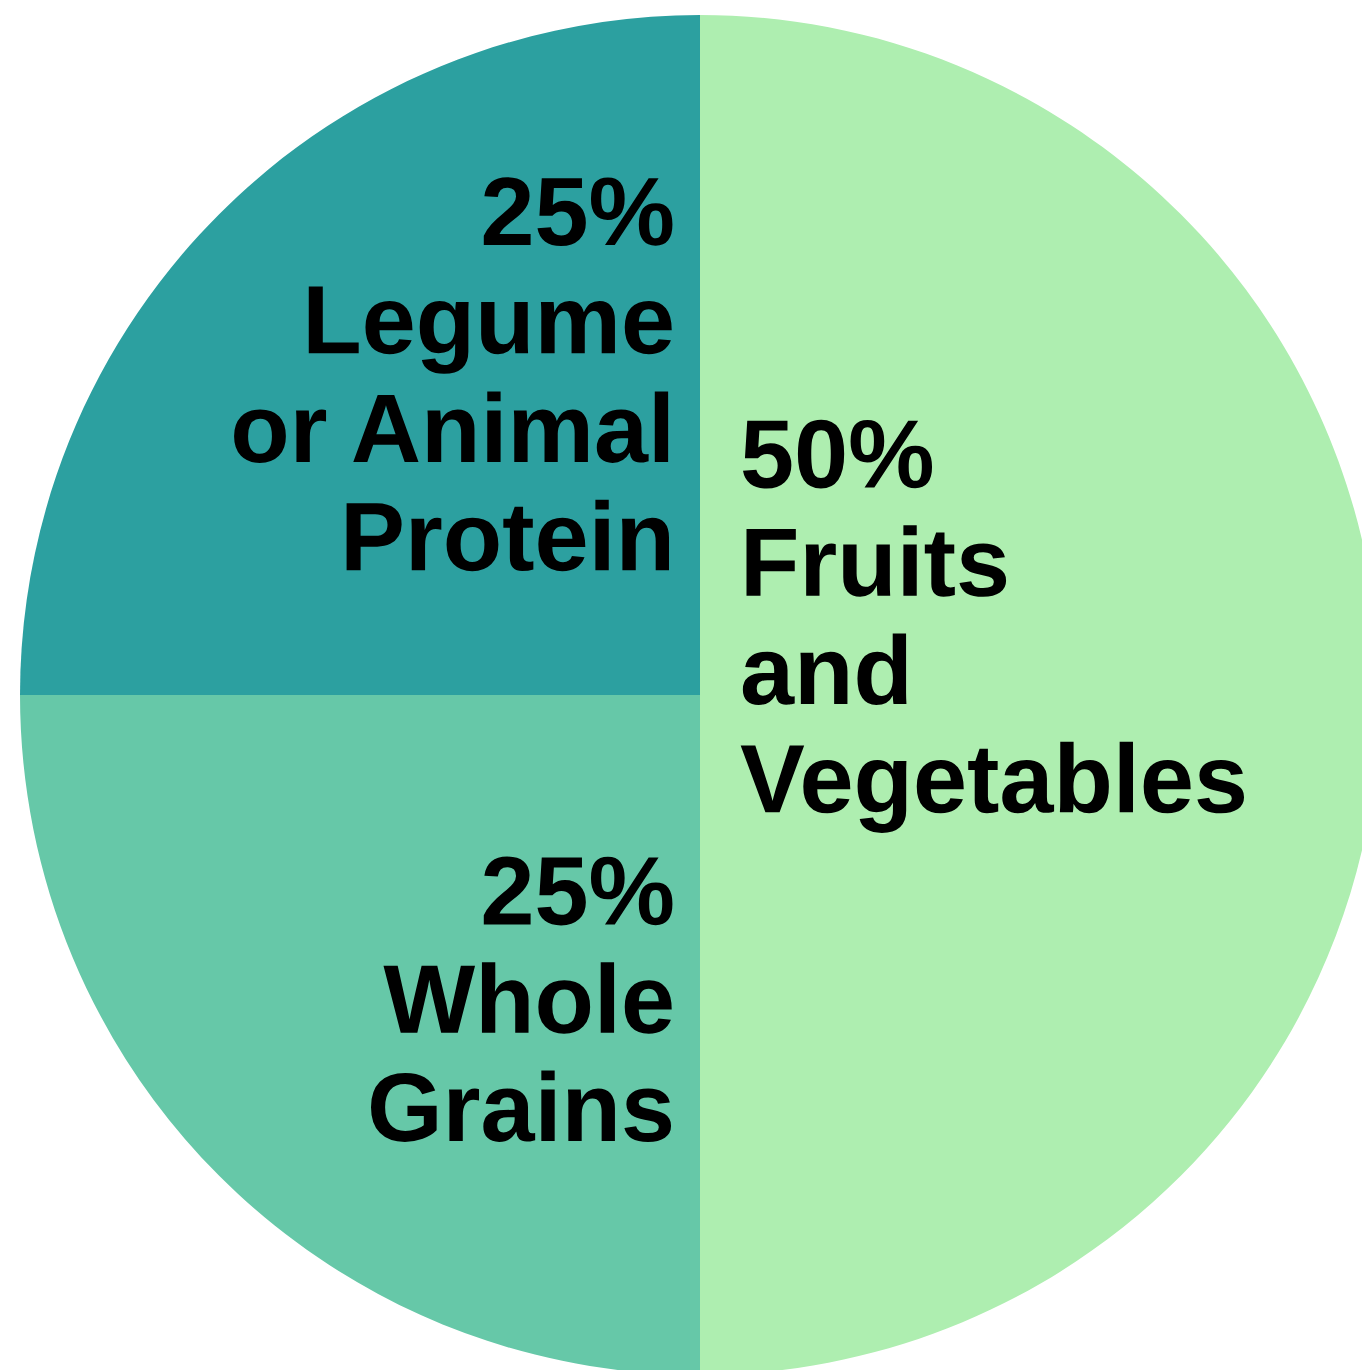 The width and height of the screenshot is (1362, 1370). I want to click on slice-label: Legume or Animal Protein, so click(453, 429).